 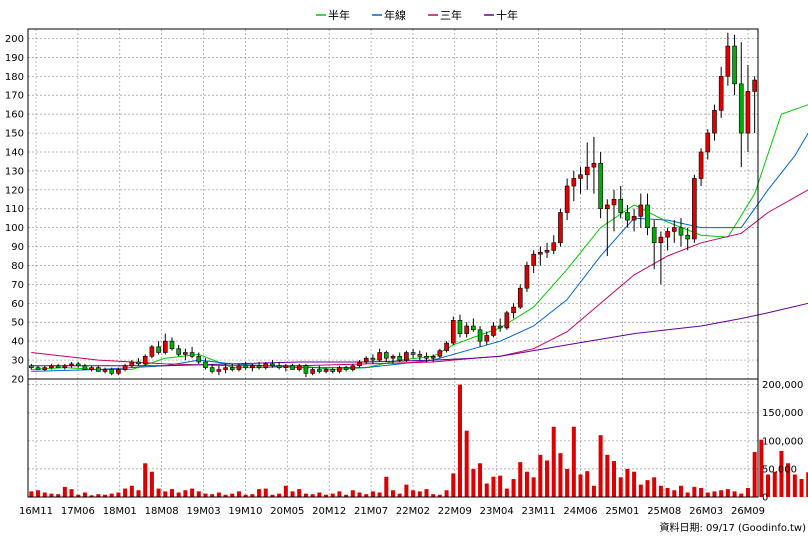 What do you see at coordinates (782, 441) in the screenshot?
I see `volume-axis-ticks: 0 50,000 100,000 150,000 200,000` at bounding box center [782, 441].